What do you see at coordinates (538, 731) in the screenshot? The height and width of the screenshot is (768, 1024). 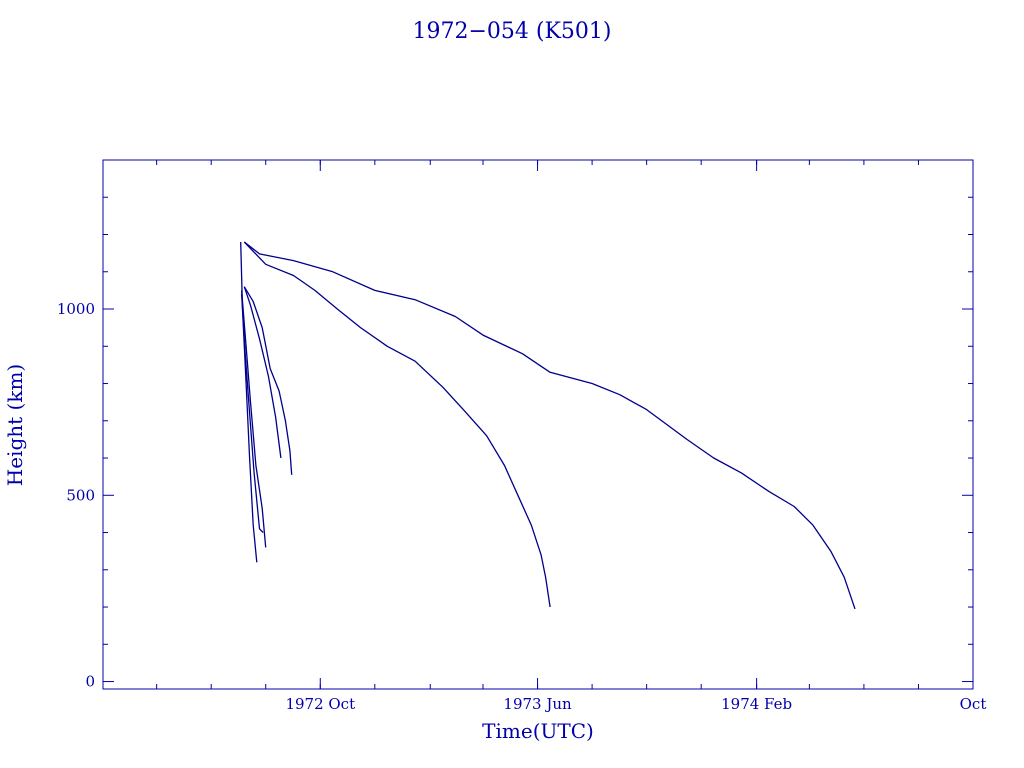 I see `x-axis-label: Time(UTC)` at bounding box center [538, 731].